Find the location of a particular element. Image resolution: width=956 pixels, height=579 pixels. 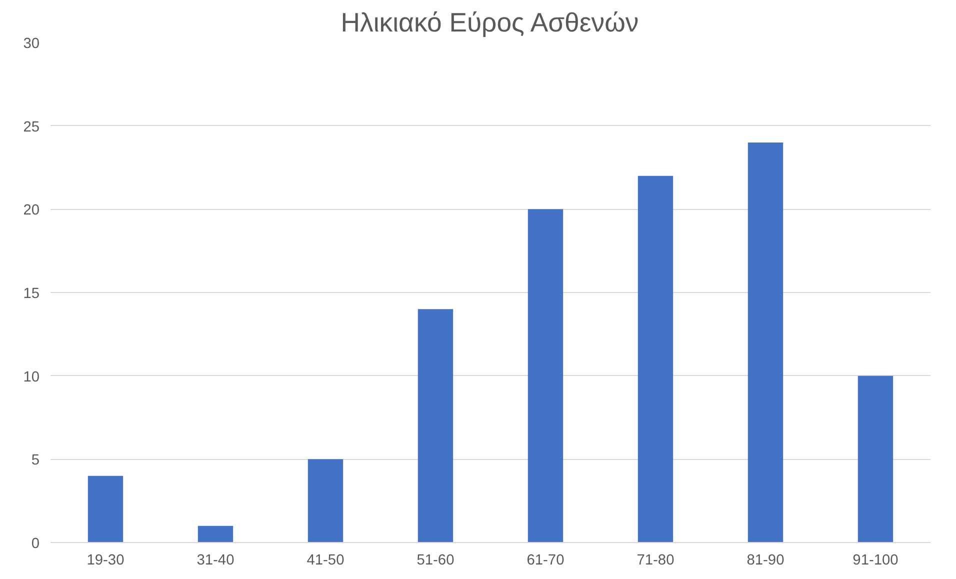

x-tick-label: 61-70 is located at coordinates (545, 560).